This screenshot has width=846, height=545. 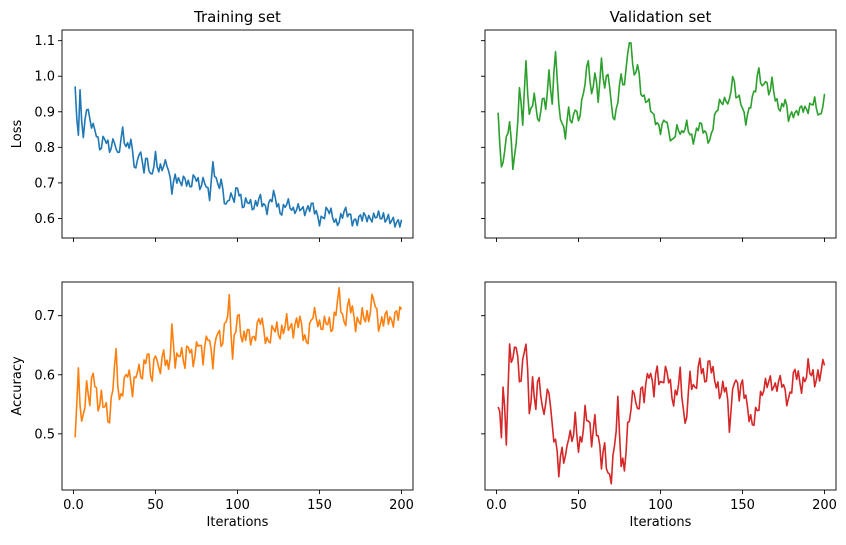 I want to click on y-tick-label: 1.1, so click(x=44, y=41).